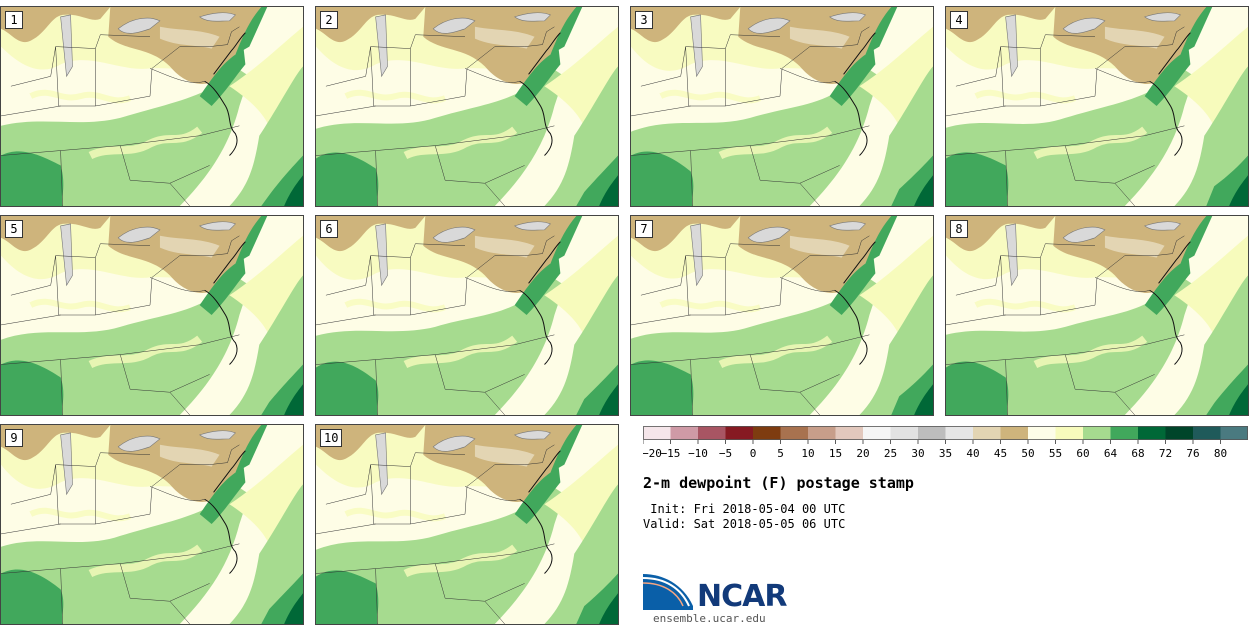  Describe the element at coordinates (890, 453) in the screenshot. I see `colorbar-tick-label: 25` at that location.